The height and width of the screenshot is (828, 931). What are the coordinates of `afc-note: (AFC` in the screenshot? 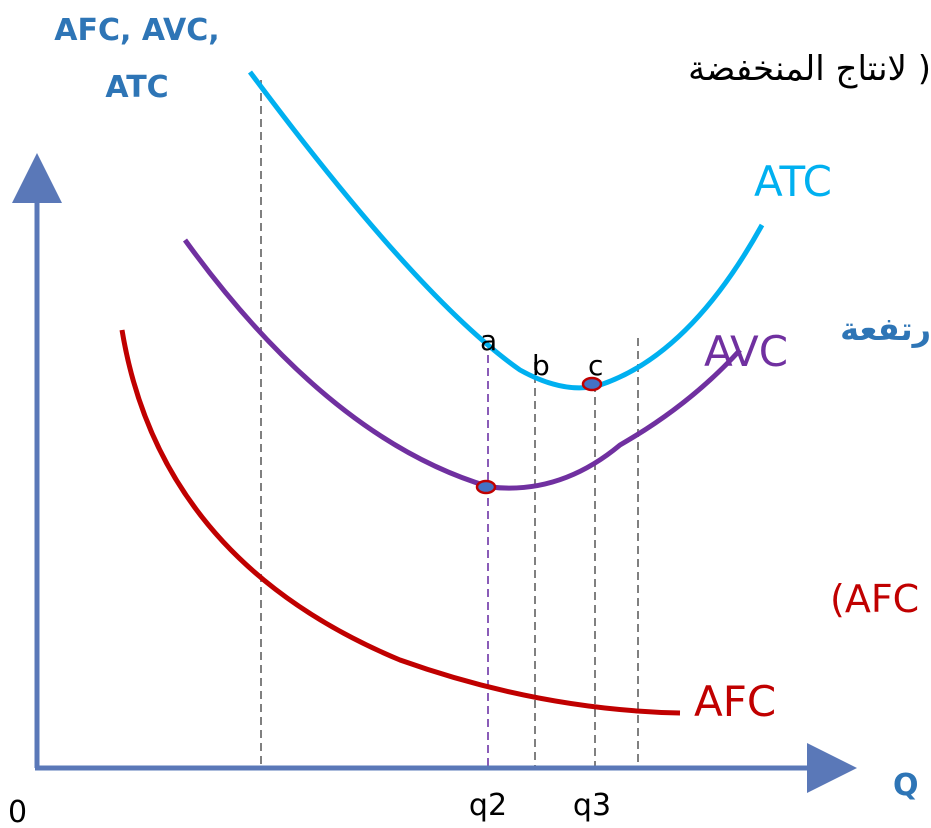 It's located at (874, 599).